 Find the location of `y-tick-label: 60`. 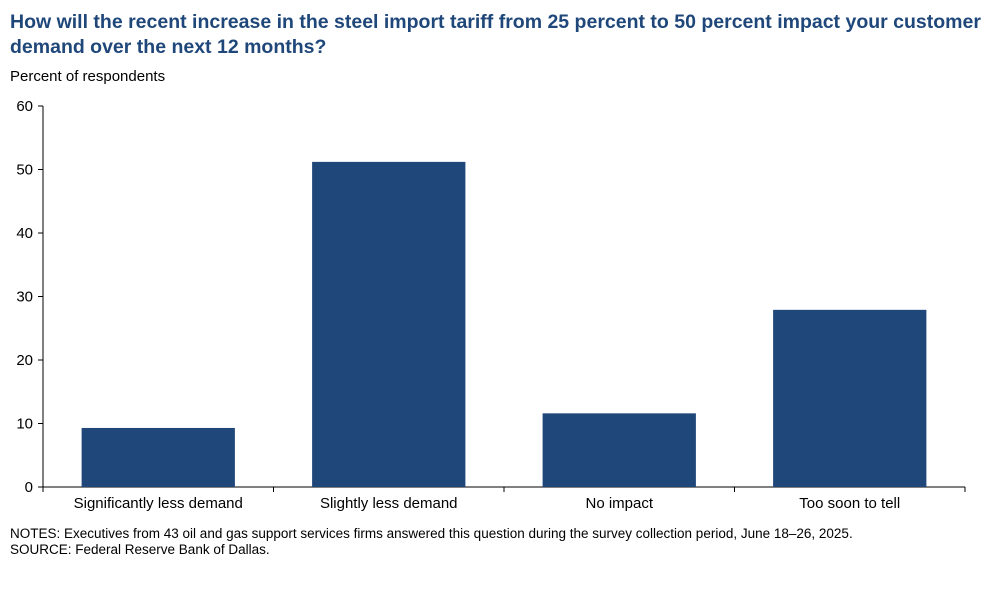

y-tick-label: 60 is located at coordinates (24, 106).